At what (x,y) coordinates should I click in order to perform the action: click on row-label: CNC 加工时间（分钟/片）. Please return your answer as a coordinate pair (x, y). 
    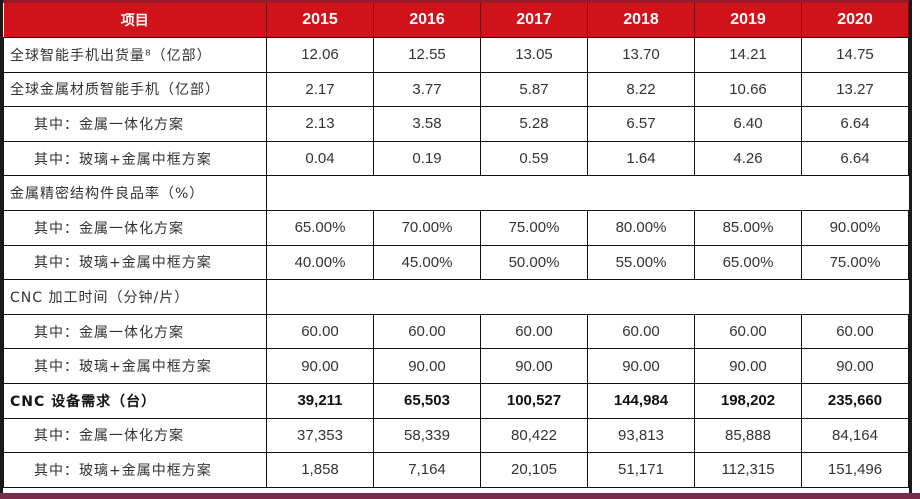
    Looking at the image, I should click on (135, 297).